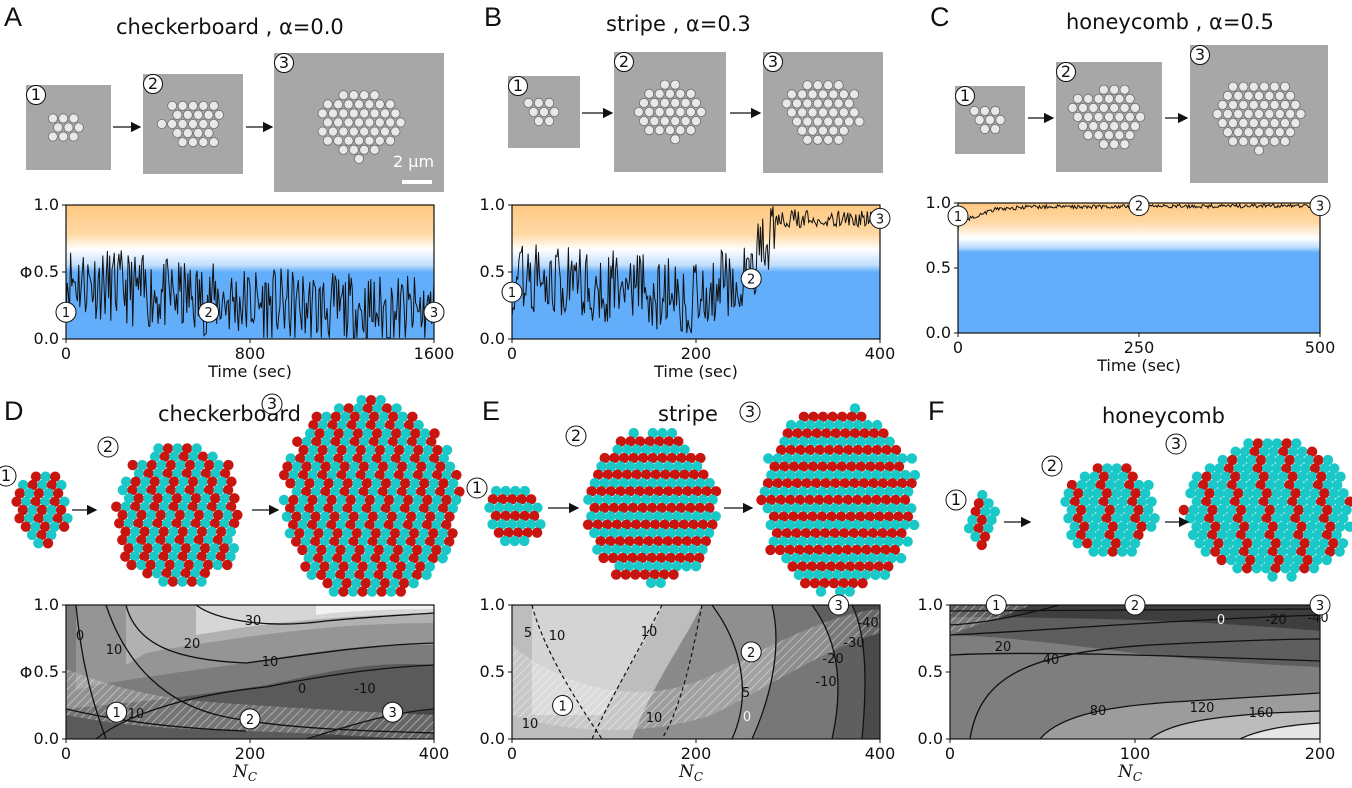  I want to click on plot-marker, so click(512, 292).